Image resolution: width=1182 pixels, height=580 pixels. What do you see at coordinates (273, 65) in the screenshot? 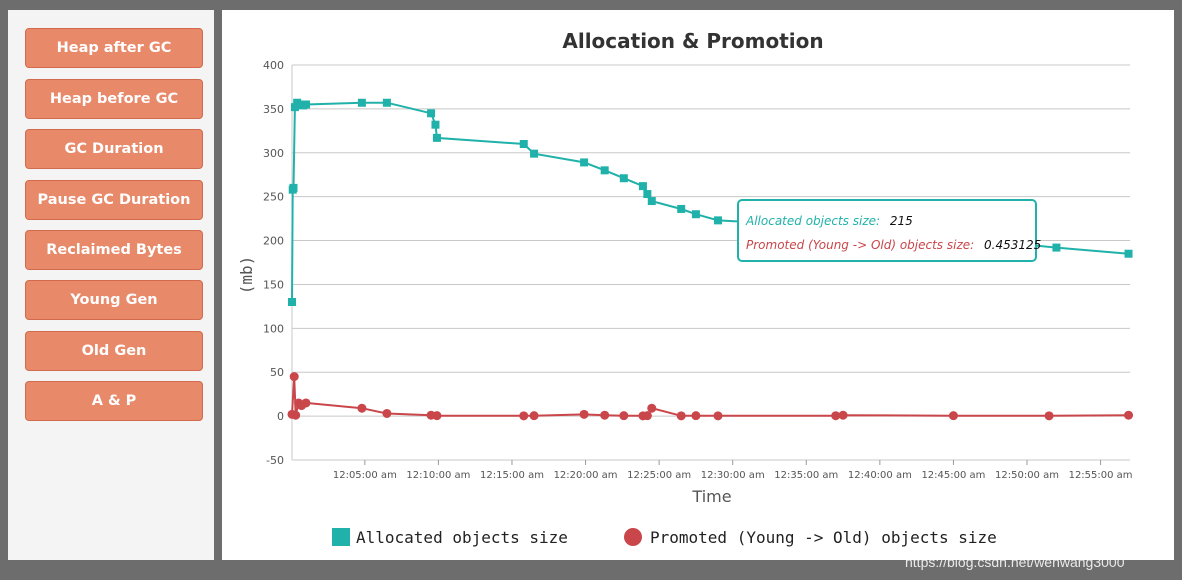
I see `y-tick-label: 400` at bounding box center [273, 65].